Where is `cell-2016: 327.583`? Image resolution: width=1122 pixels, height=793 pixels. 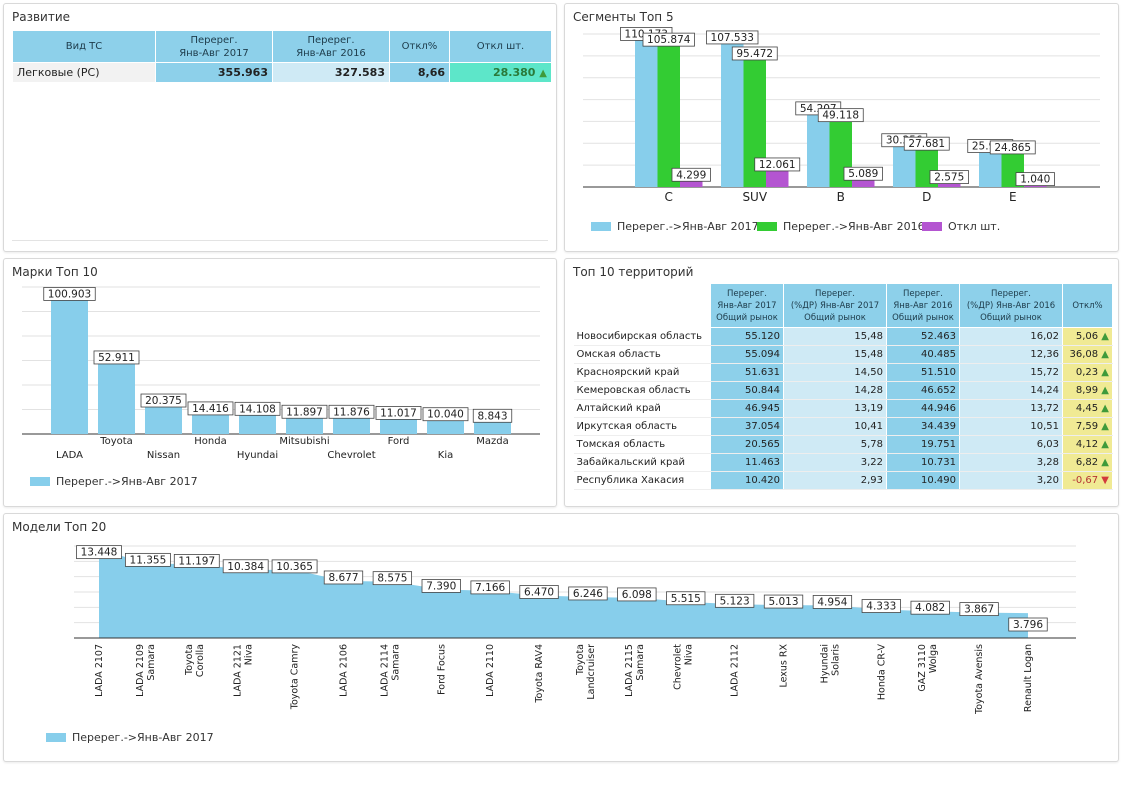
cell-2016: 327.583 is located at coordinates (331, 72).